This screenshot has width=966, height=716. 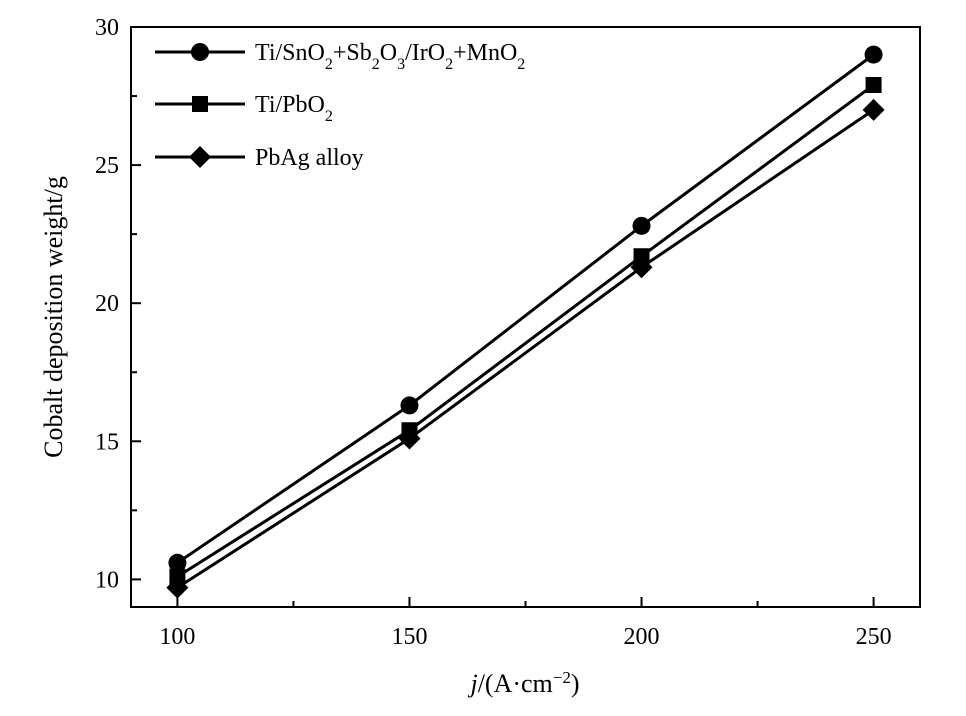 I want to click on x-tick-label: 100, so click(x=177, y=637).